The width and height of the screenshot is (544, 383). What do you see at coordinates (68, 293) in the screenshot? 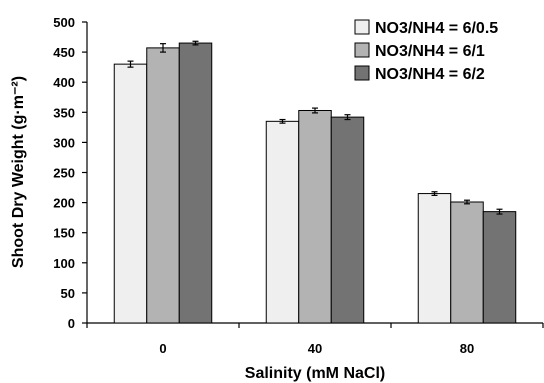
I see `y-tick-label: 50` at bounding box center [68, 293].